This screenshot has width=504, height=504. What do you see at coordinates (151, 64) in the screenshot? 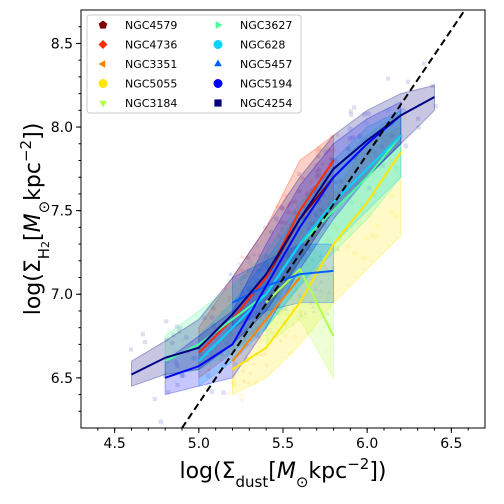
I see `legend-label-ngc3351: NGC3351` at bounding box center [151, 64].